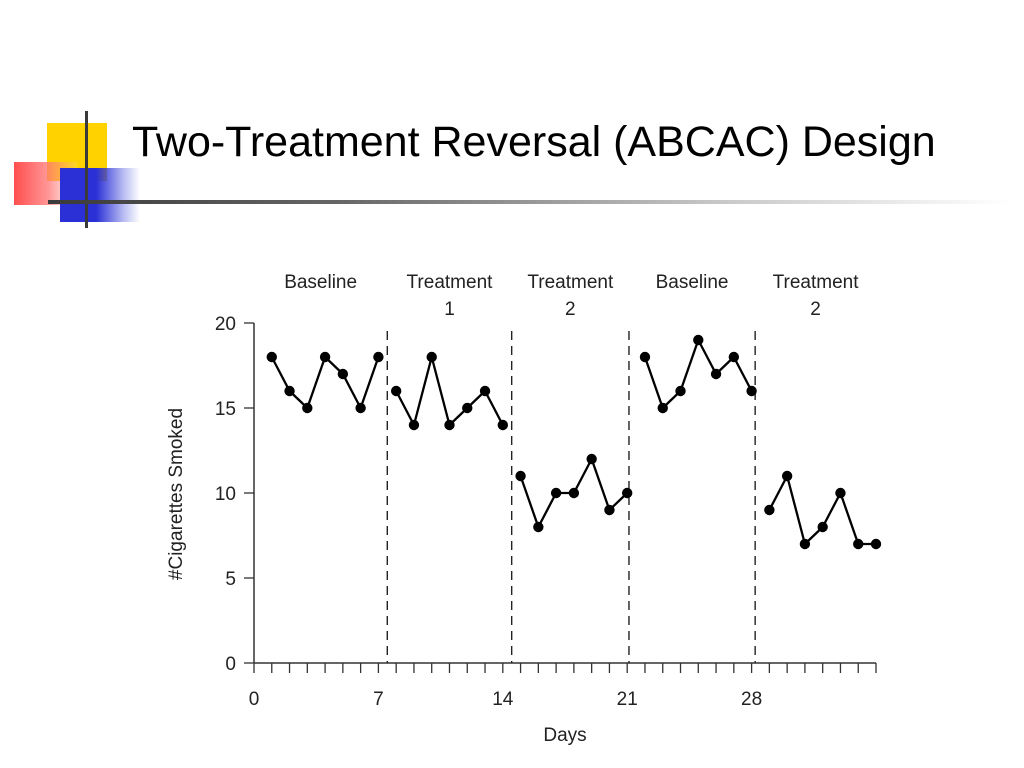  I want to click on y-tick-label: 10, so click(225, 494).